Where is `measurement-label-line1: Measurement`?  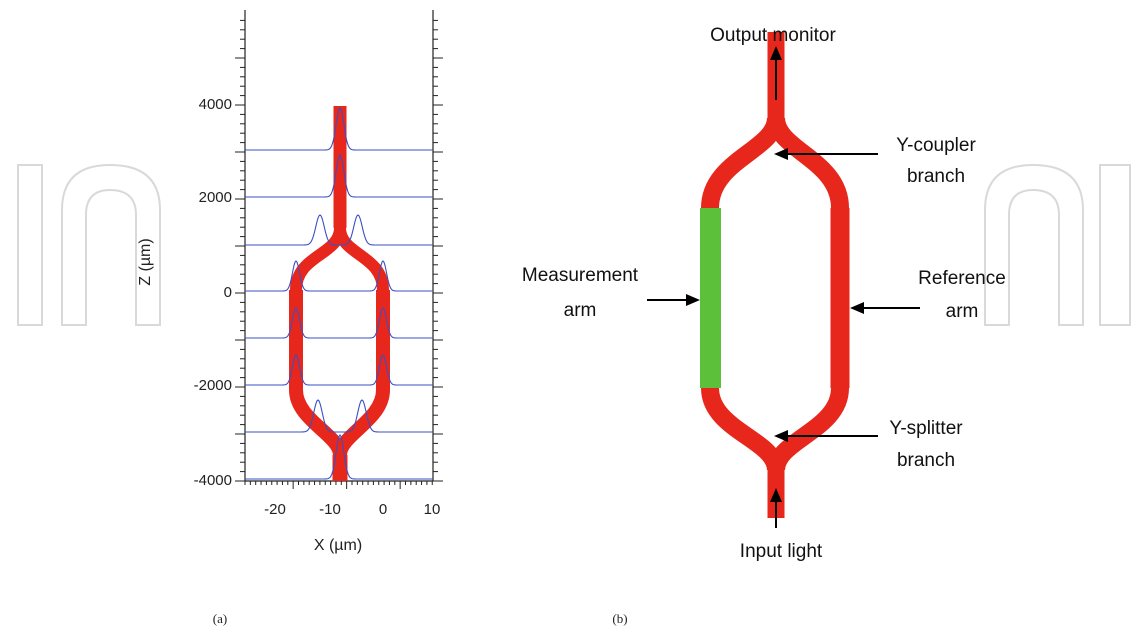 measurement-label-line1: Measurement is located at coordinates (580, 275).